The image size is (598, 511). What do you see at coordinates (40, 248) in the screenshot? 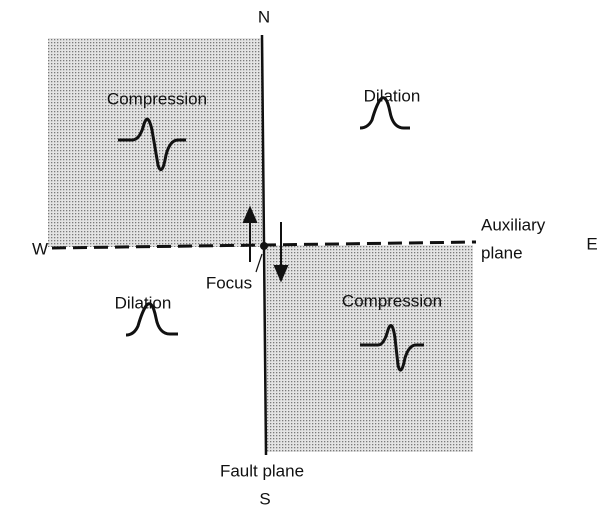
I see `west-label: W` at bounding box center [40, 248].